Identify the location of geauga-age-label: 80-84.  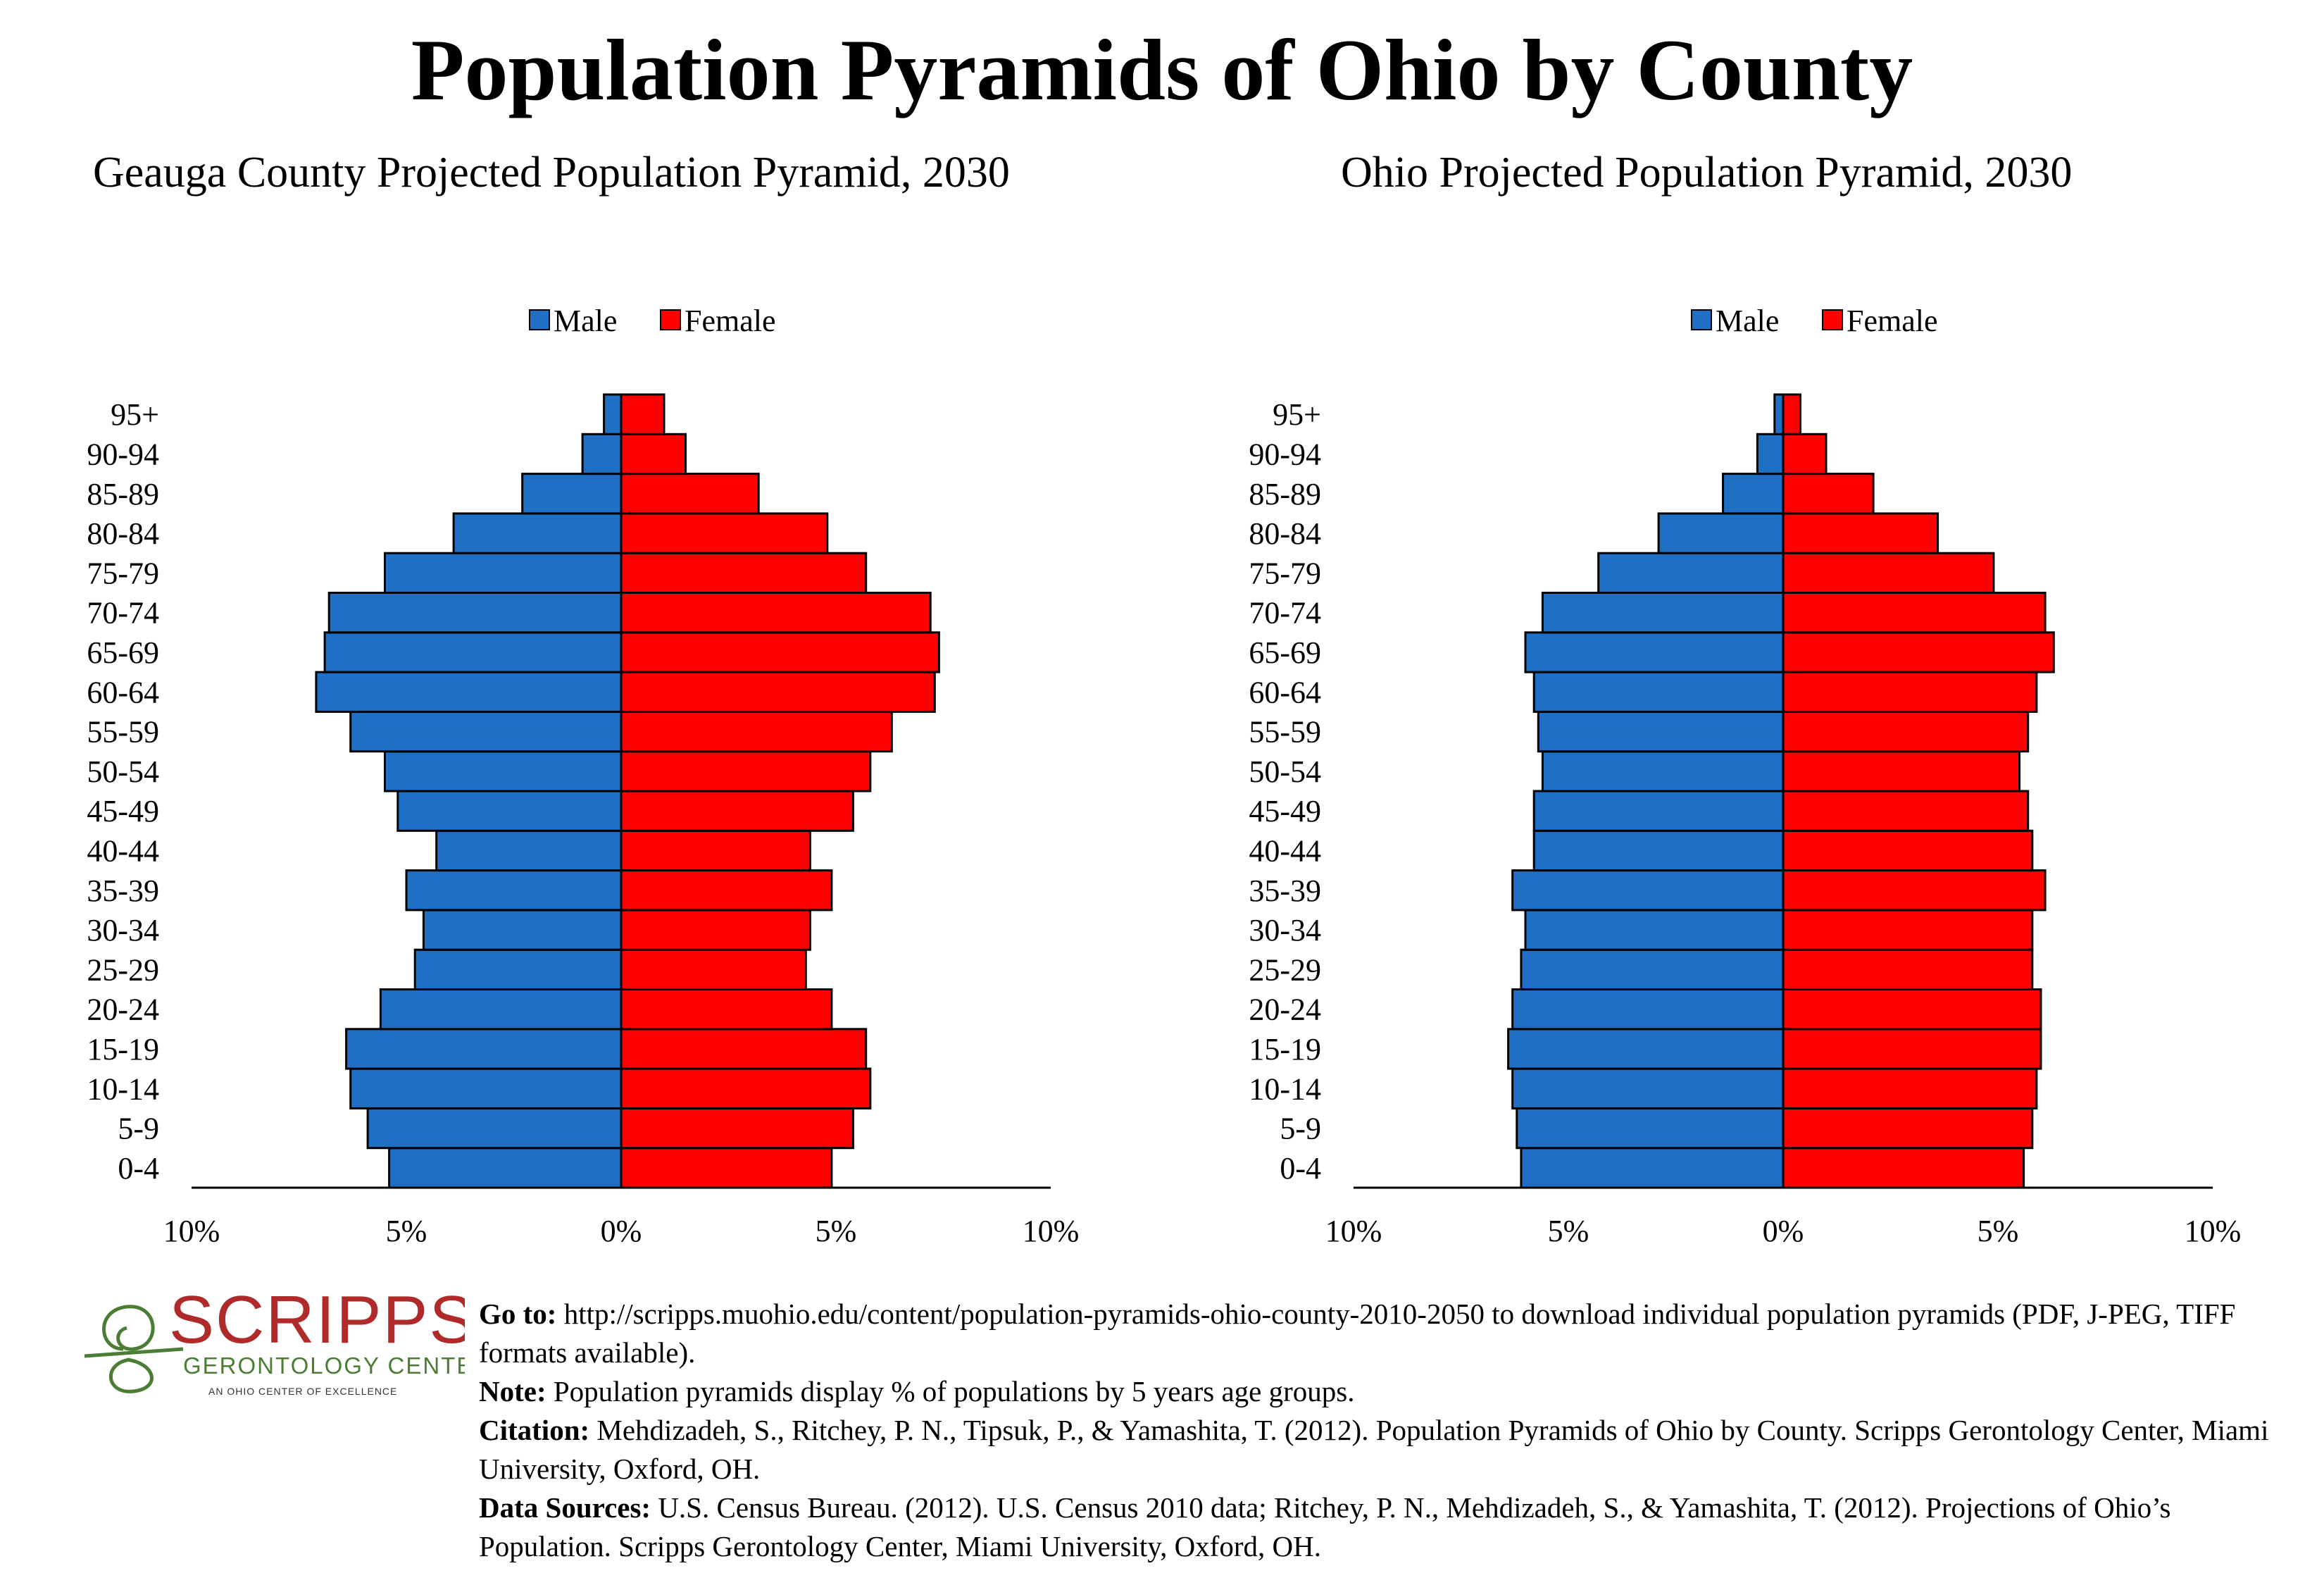
(123, 533).